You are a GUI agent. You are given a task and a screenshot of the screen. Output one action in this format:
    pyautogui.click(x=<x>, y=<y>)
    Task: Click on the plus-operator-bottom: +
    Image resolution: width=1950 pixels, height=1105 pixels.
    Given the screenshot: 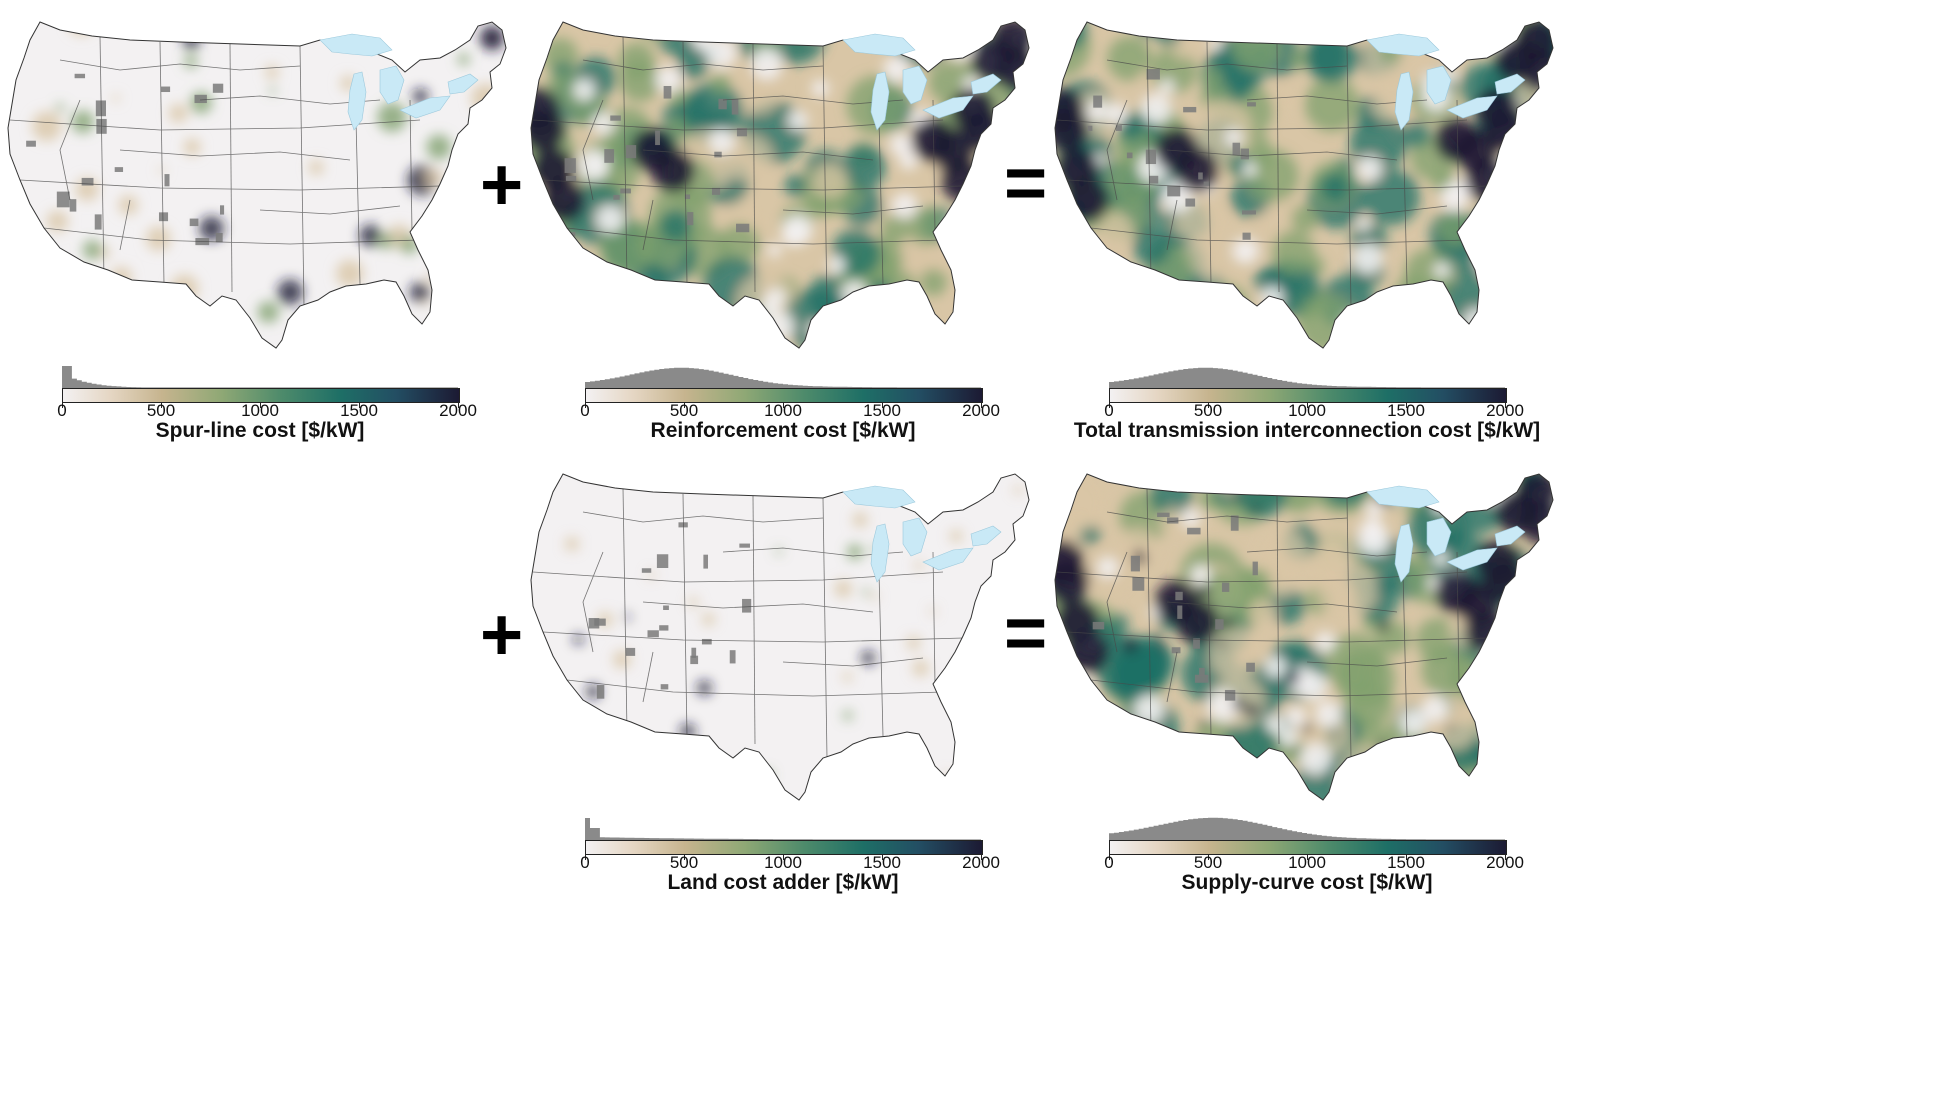 What is the action you would take?
    pyautogui.click(x=502, y=634)
    